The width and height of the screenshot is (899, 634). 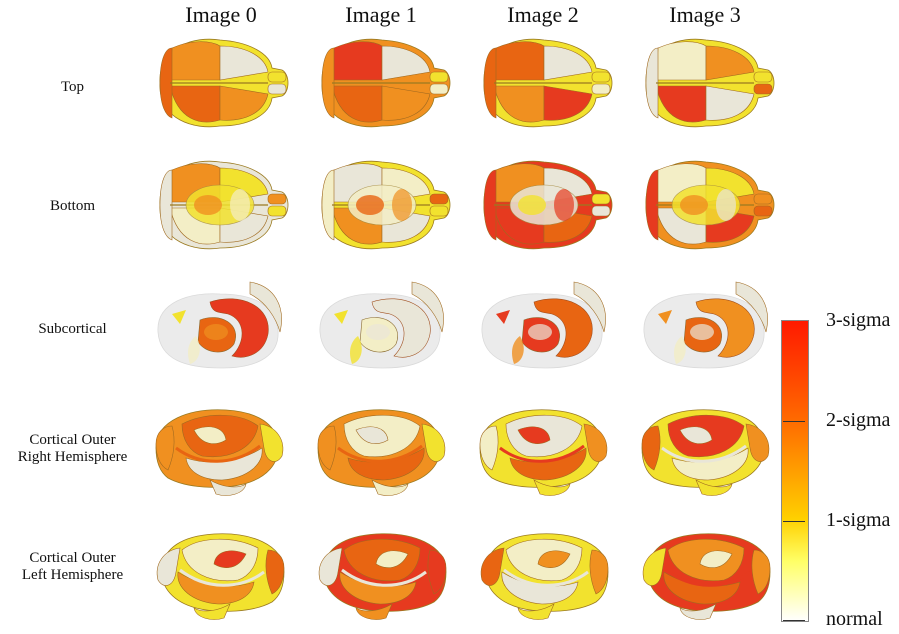 What do you see at coordinates (221, 14) in the screenshot?
I see `column-title-0: Image 0` at bounding box center [221, 14].